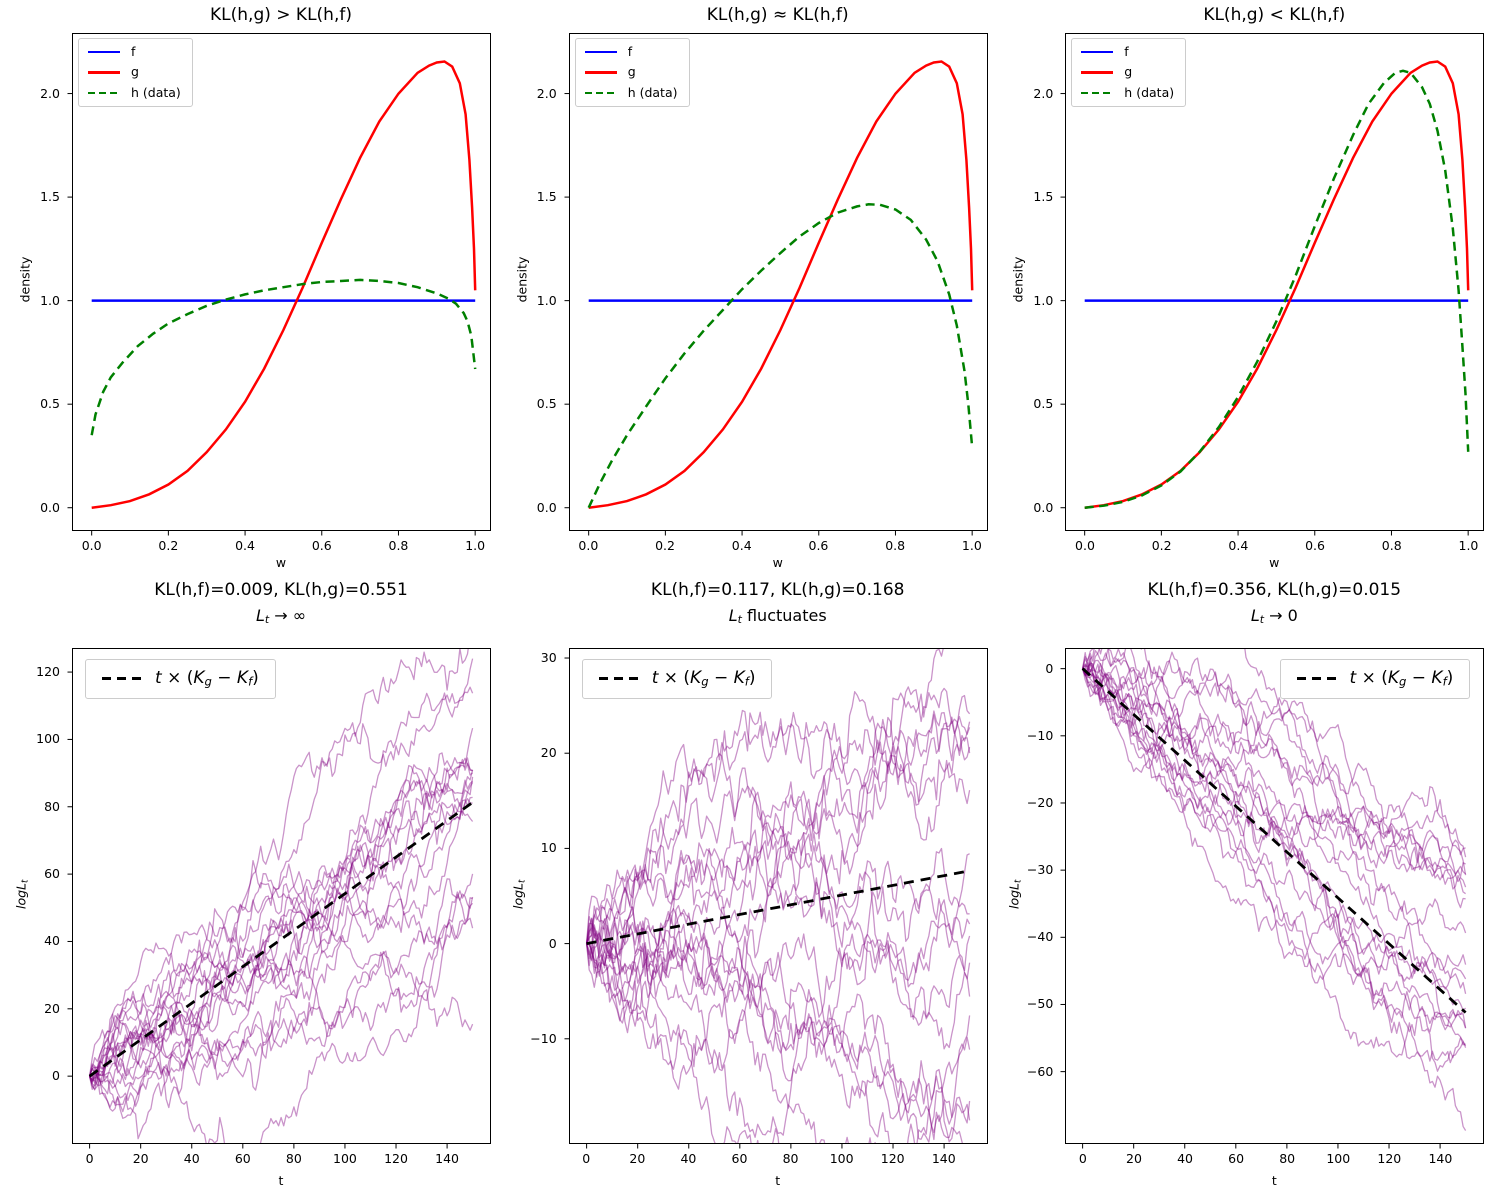 This screenshot has height=1190, width=1490. I want to click on data-layer, so click(1274, 889).